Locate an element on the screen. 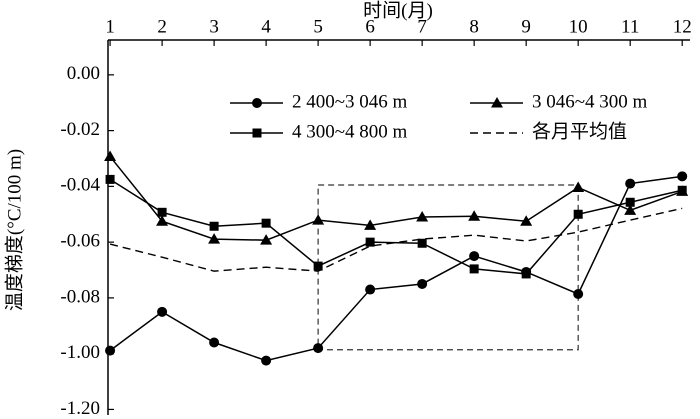 The image size is (700, 419). series-line is located at coordinates (396, 239).